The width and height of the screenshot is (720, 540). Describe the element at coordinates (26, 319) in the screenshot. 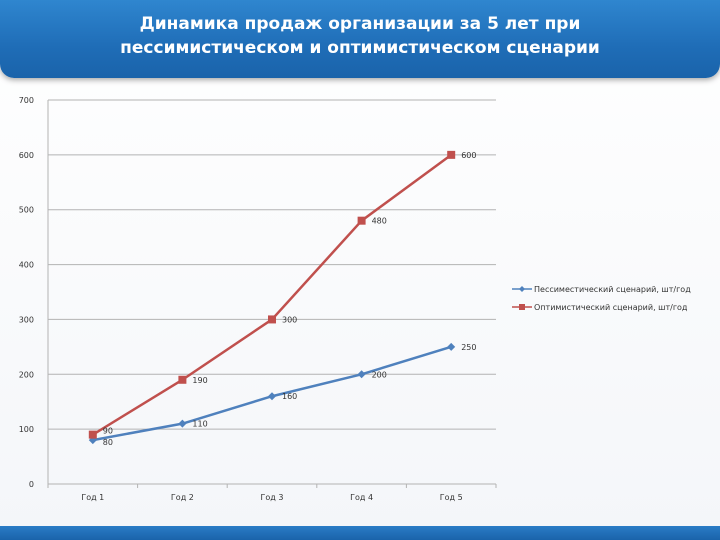

I see `y-tick-label: 300` at that location.